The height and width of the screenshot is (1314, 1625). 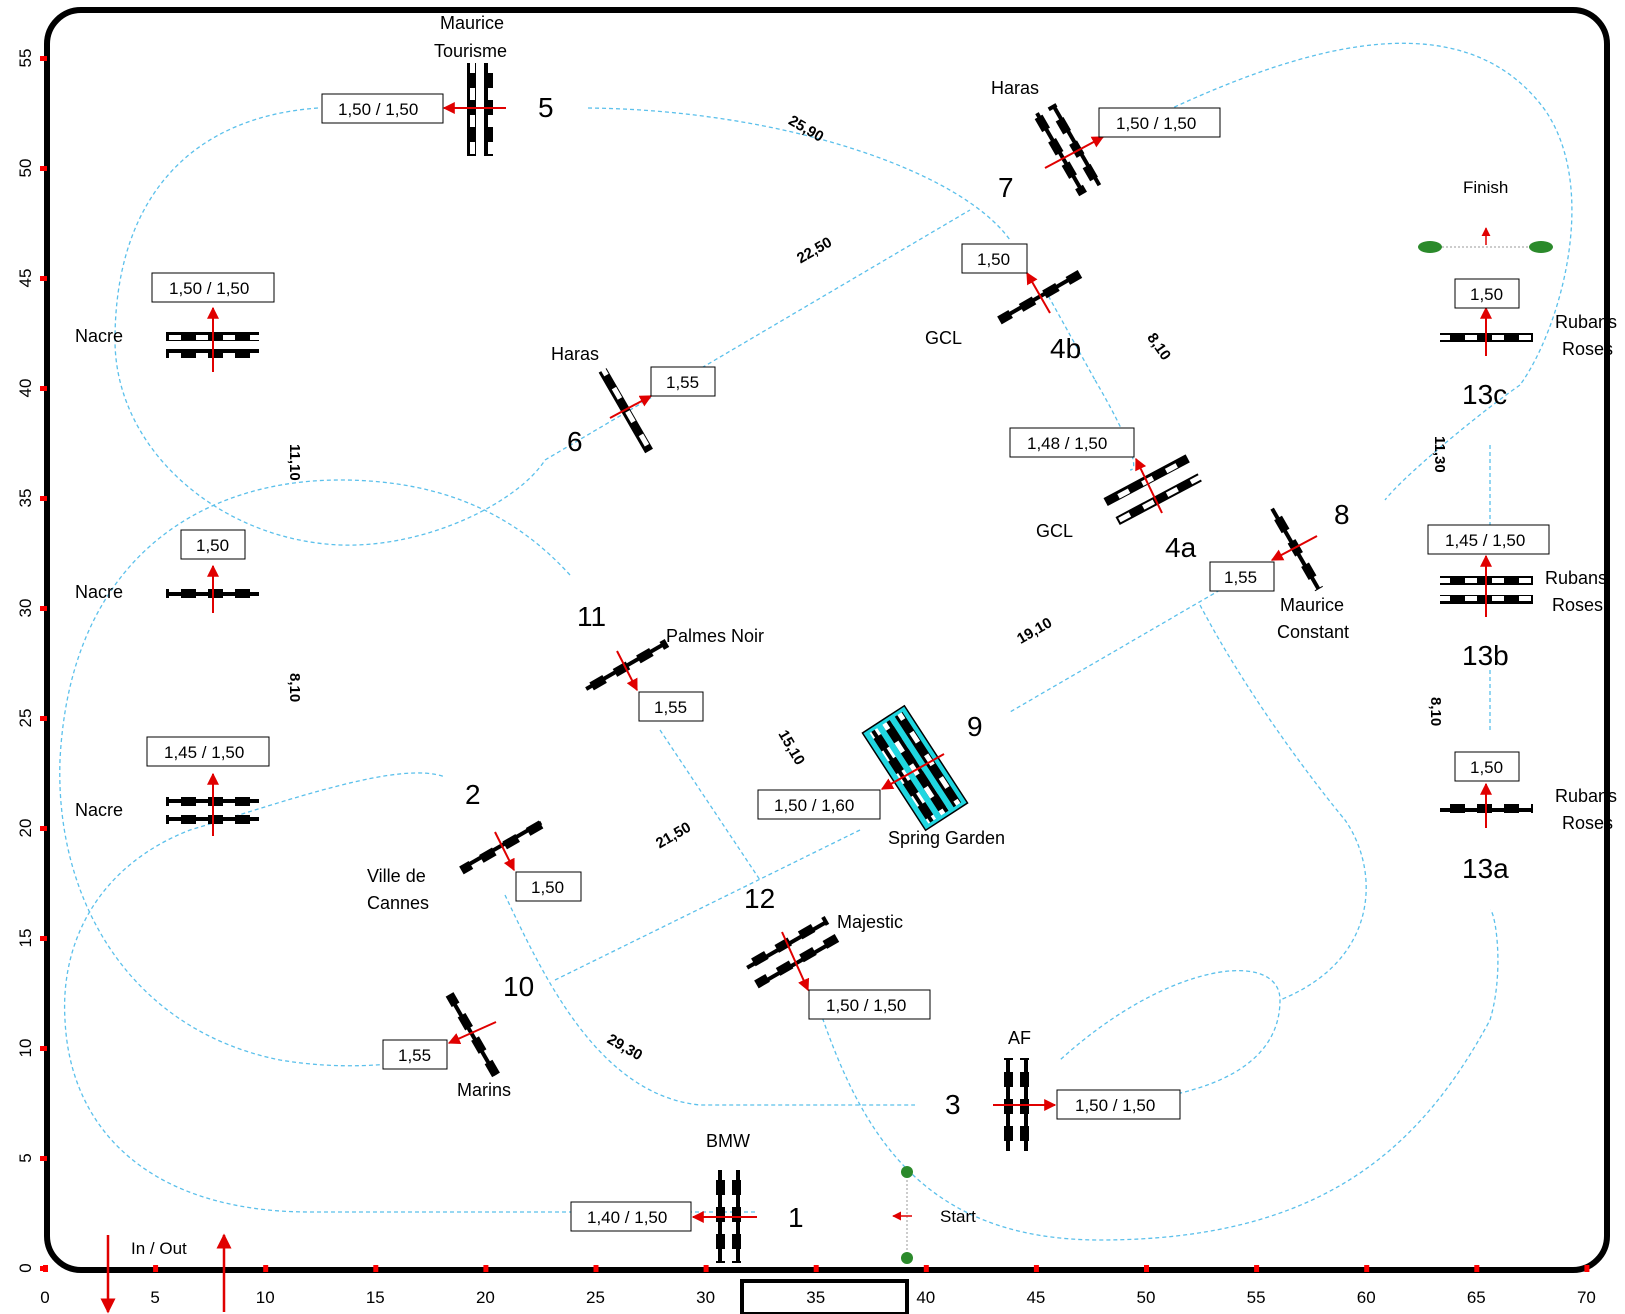 I want to click on obstacle-10-name: Marins, so click(x=484, y=1090).